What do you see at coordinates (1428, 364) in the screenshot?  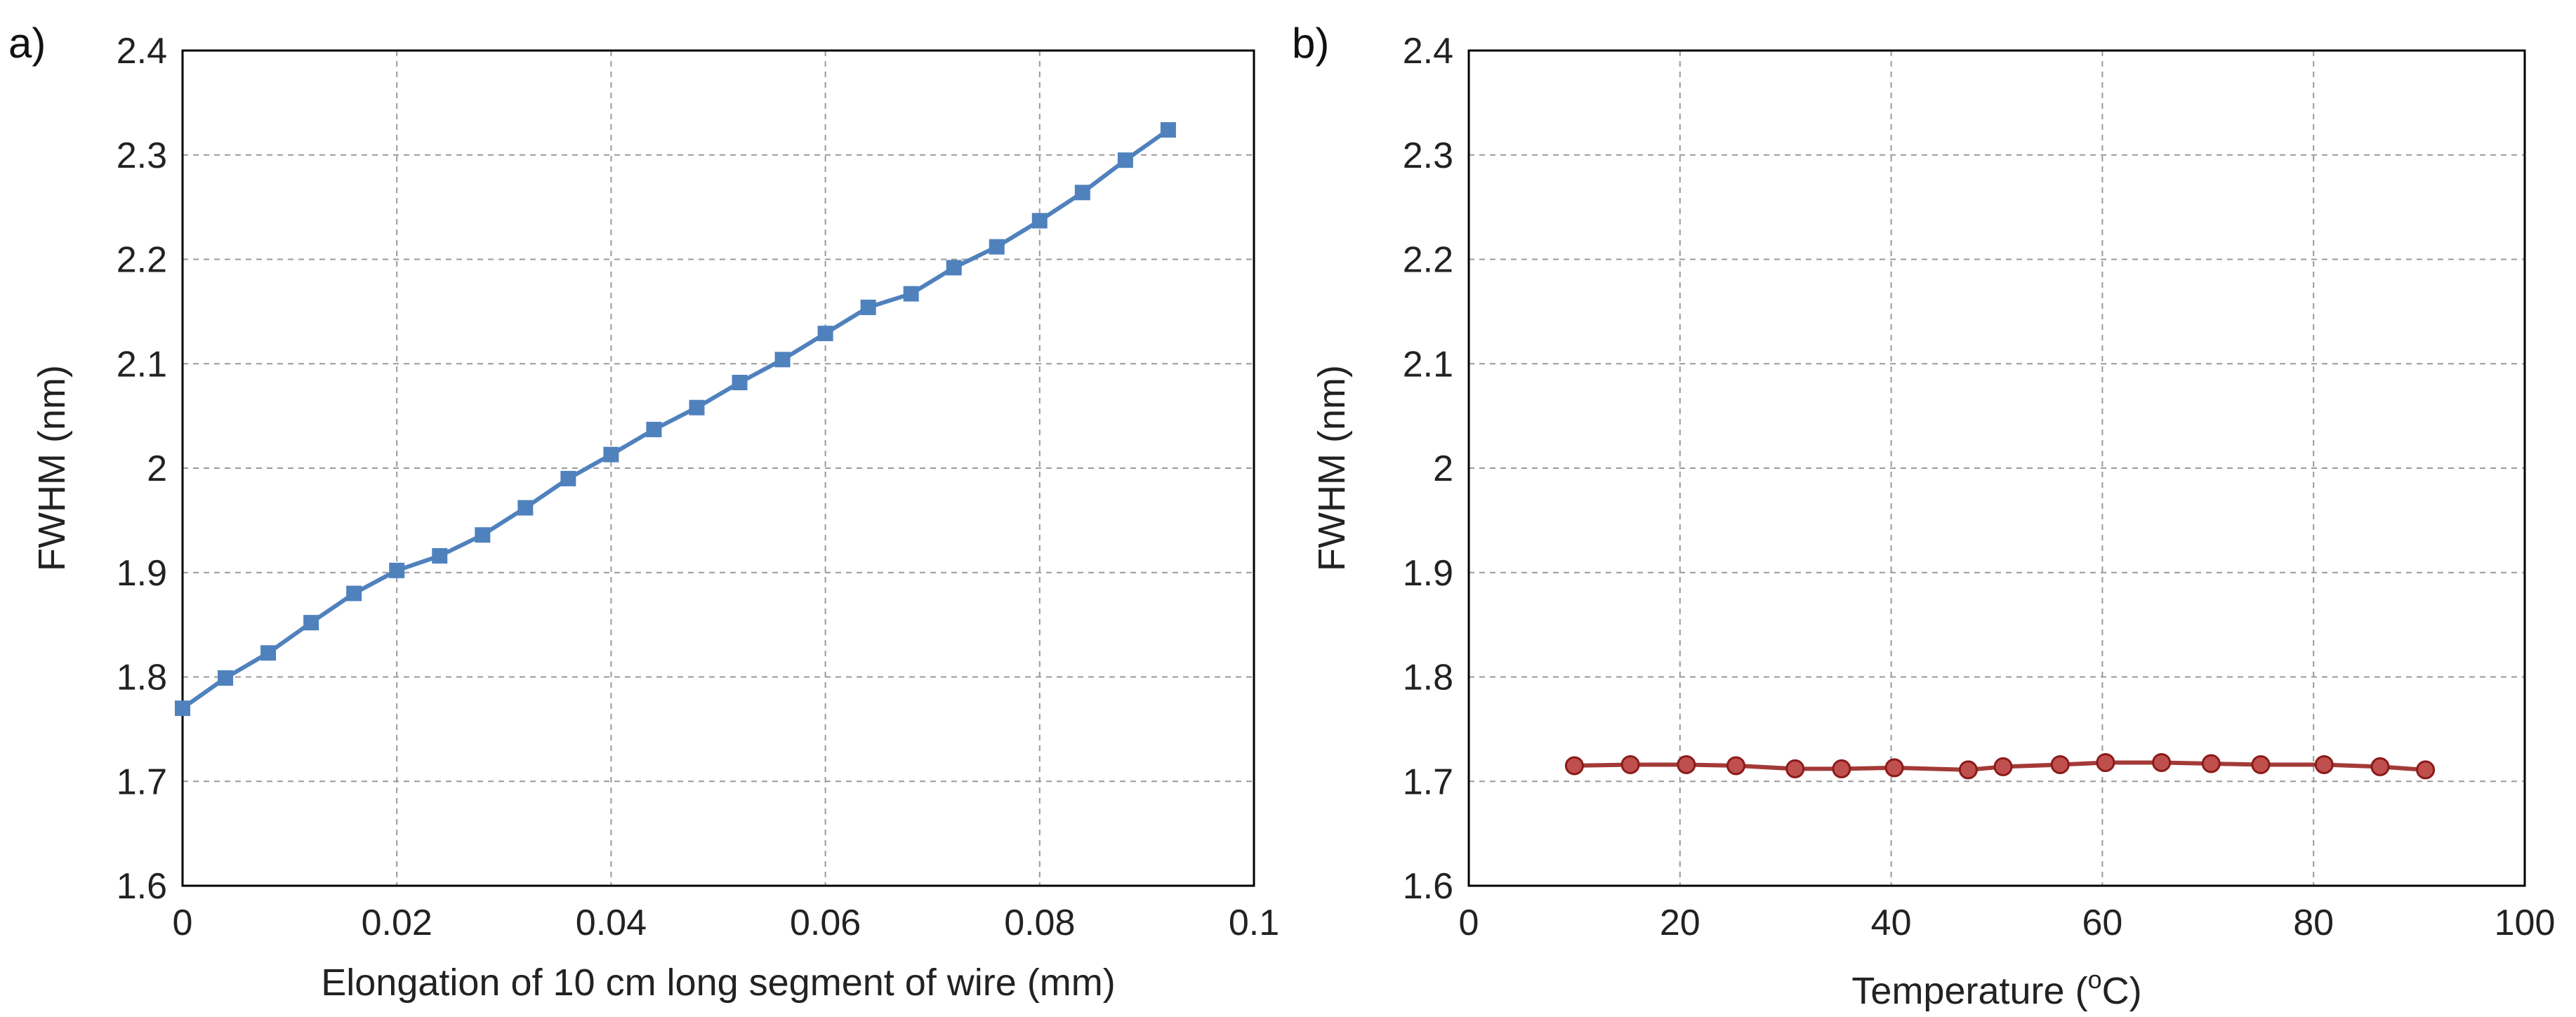 I see `panel-b-y-tick-label: 2.1` at bounding box center [1428, 364].